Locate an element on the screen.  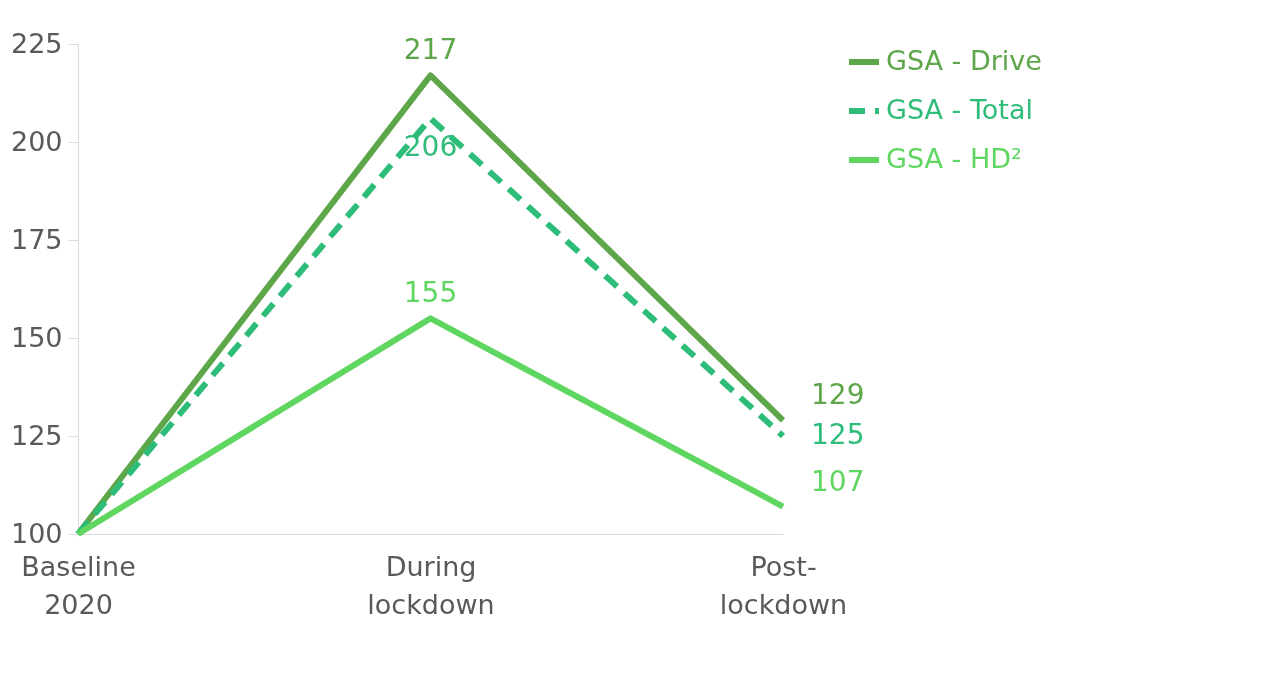
y-tick-label: 150 is located at coordinates (36, 337).